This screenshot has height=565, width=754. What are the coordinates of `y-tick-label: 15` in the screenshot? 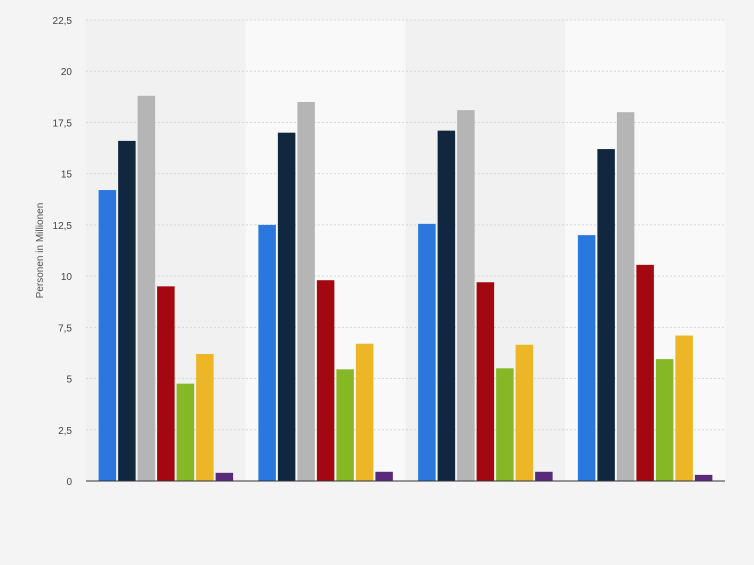 It's located at (67, 175).